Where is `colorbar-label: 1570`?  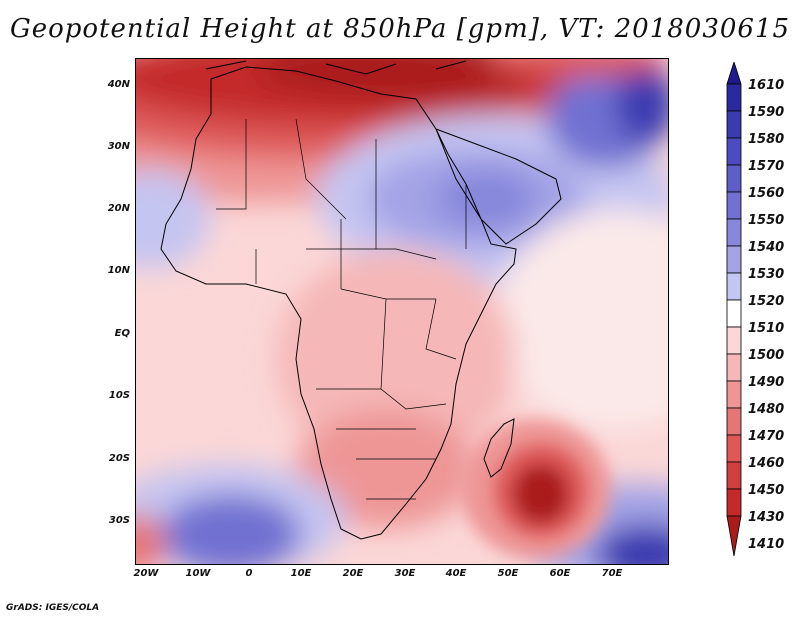 colorbar-label: 1570 is located at coordinates (766, 166).